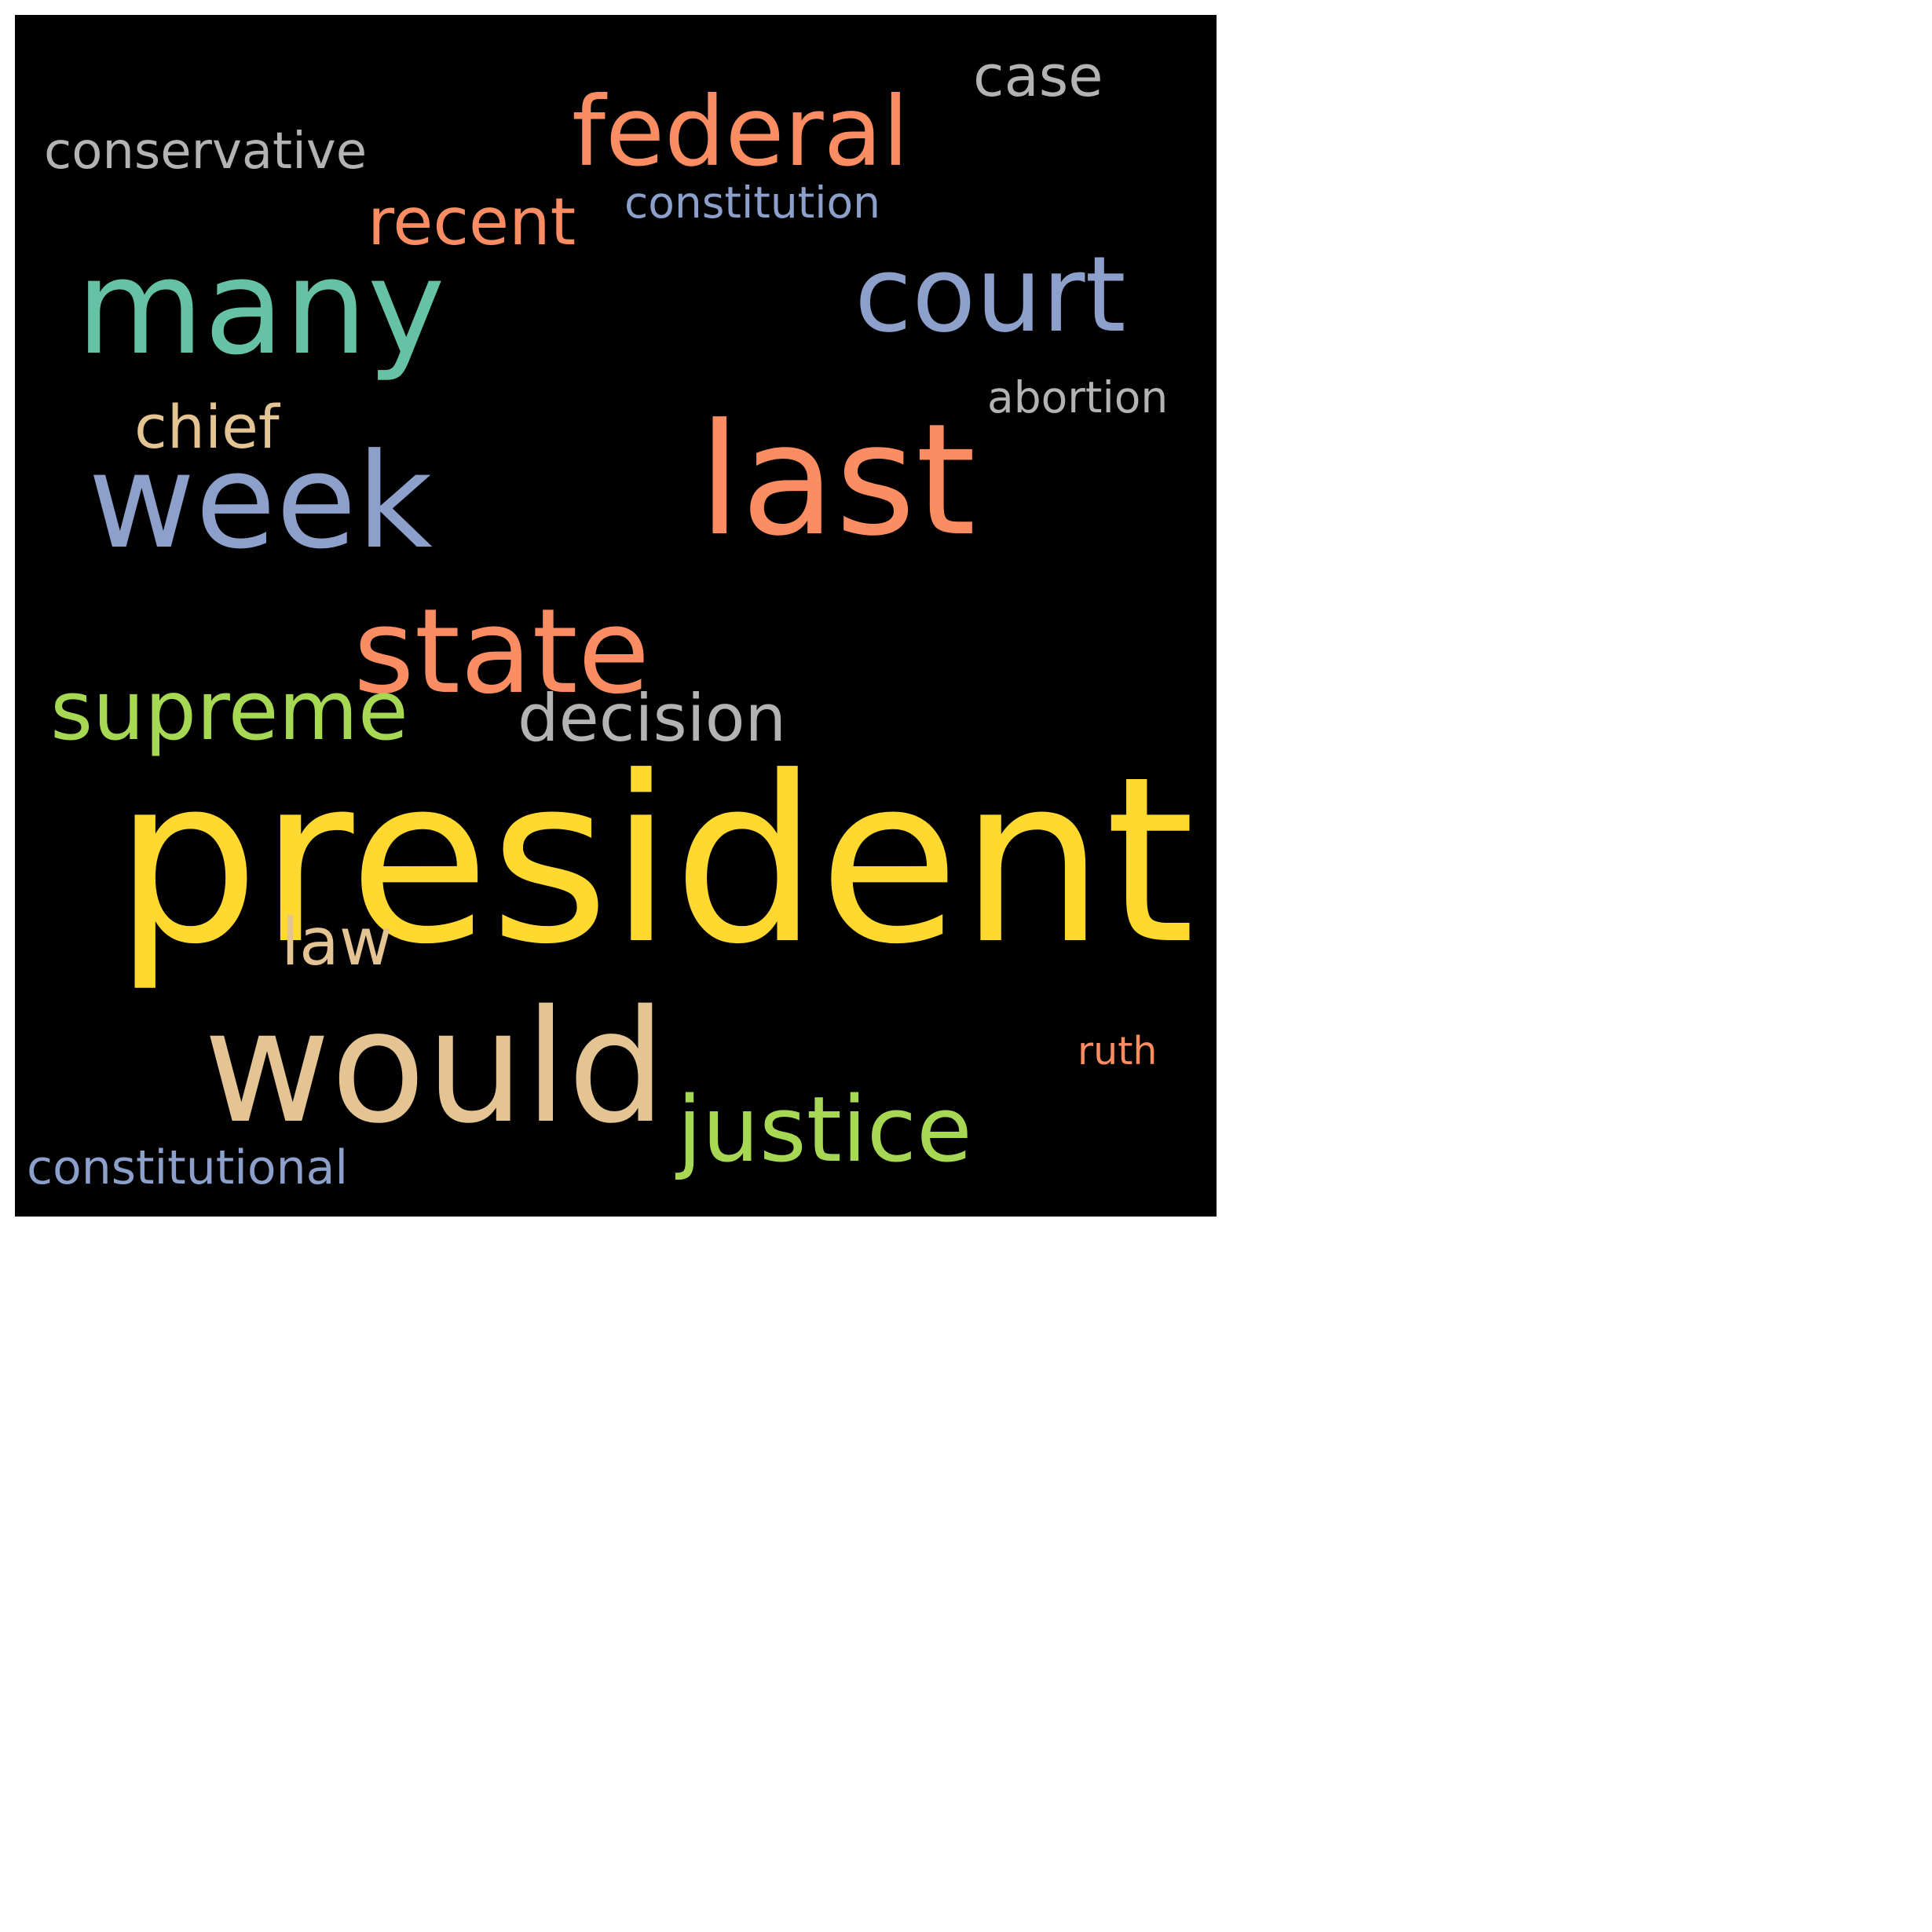 Image resolution: width=1932 pixels, height=1932 pixels. What do you see at coordinates (207, 427) in the screenshot?
I see `word-chief: chief` at bounding box center [207, 427].